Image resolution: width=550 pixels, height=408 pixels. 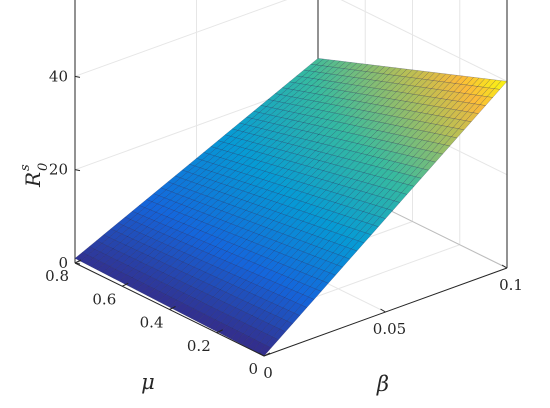 What do you see at coordinates (58, 76) in the screenshot?
I see `z-tick-label: 40` at bounding box center [58, 76].